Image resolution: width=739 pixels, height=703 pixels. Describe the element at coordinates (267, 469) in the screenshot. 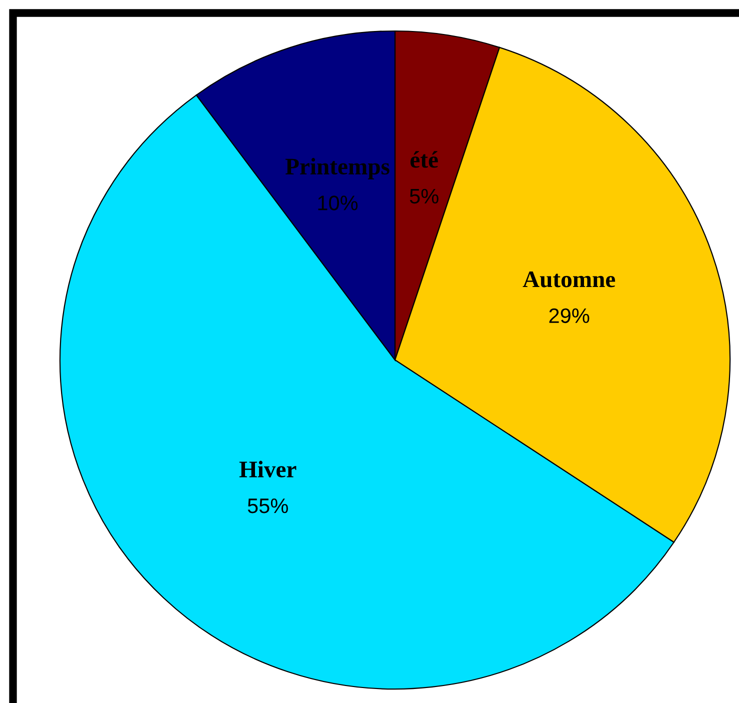

I see `slice-label: Hiver` at that location.